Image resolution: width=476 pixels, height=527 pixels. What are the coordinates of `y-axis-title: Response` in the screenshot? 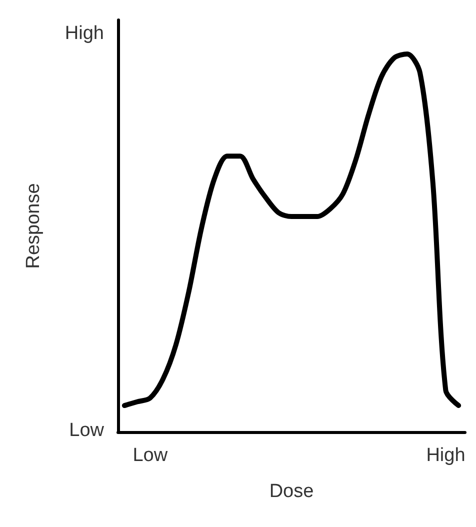 It's located at (33, 226).